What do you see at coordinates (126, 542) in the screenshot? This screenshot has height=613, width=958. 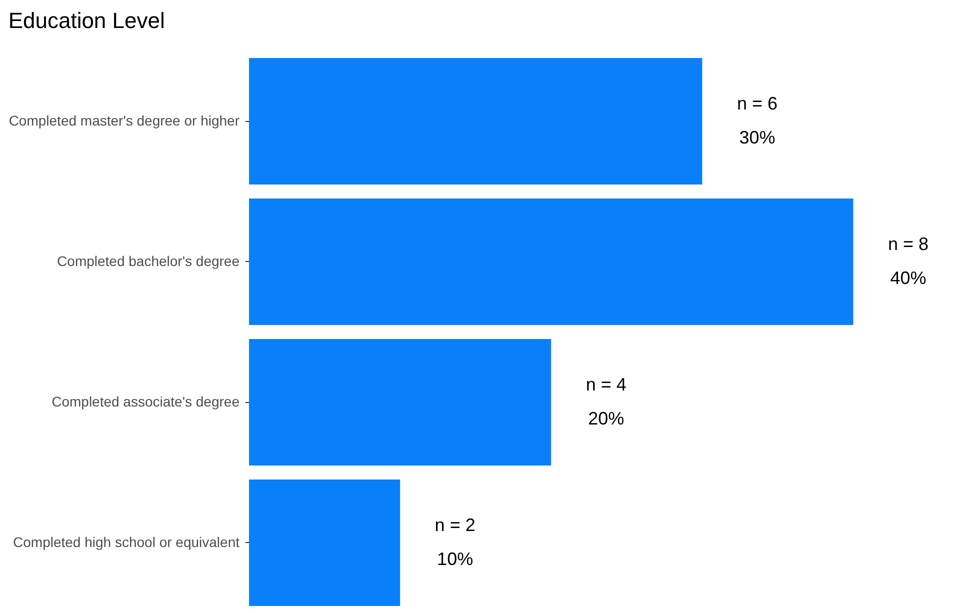 I see `y-tick-label: Completed high school or equivalent` at bounding box center [126, 542].